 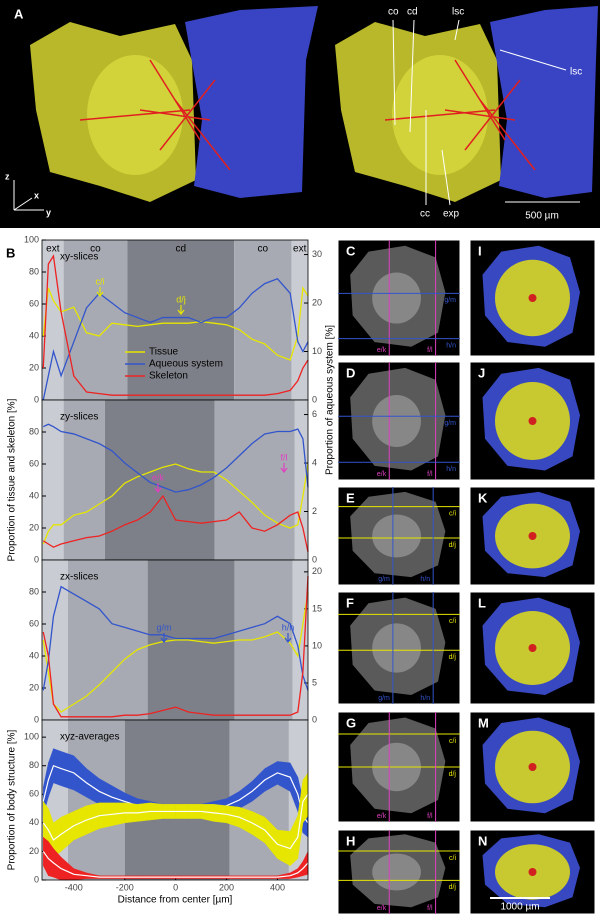 What do you see at coordinates (481, 372) in the screenshot?
I see `panel-label: J` at bounding box center [481, 372].